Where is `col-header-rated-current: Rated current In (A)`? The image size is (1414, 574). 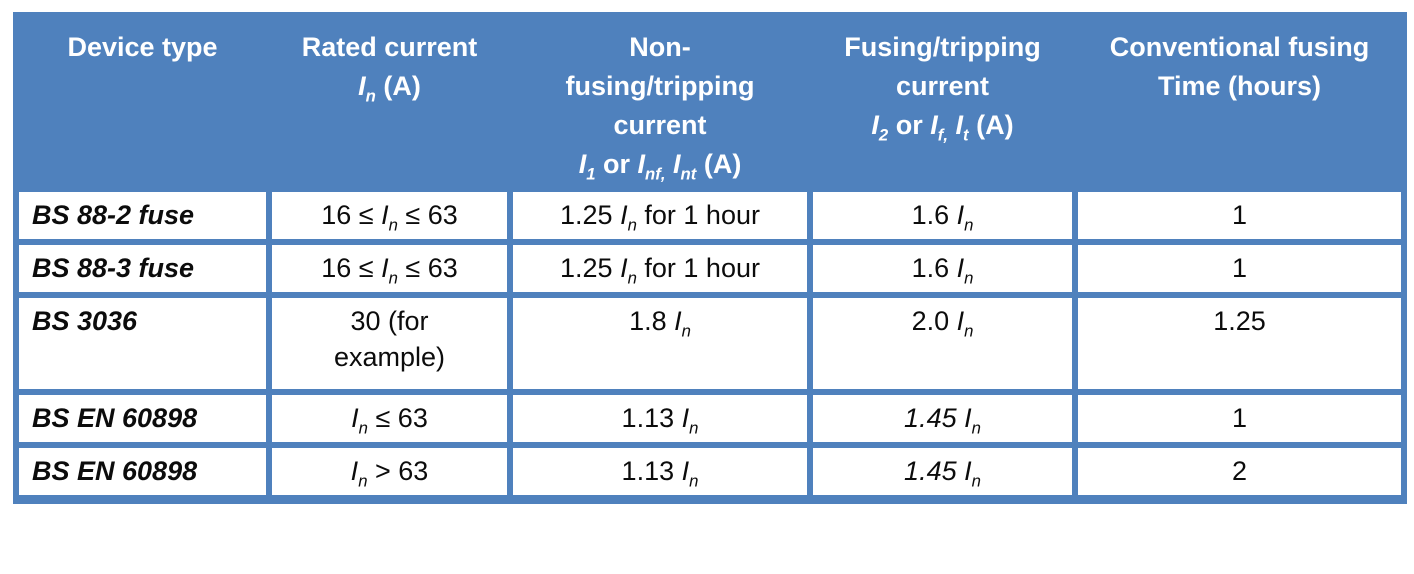 col-header-rated-current: Rated current In (A) is located at coordinates (389, 102).